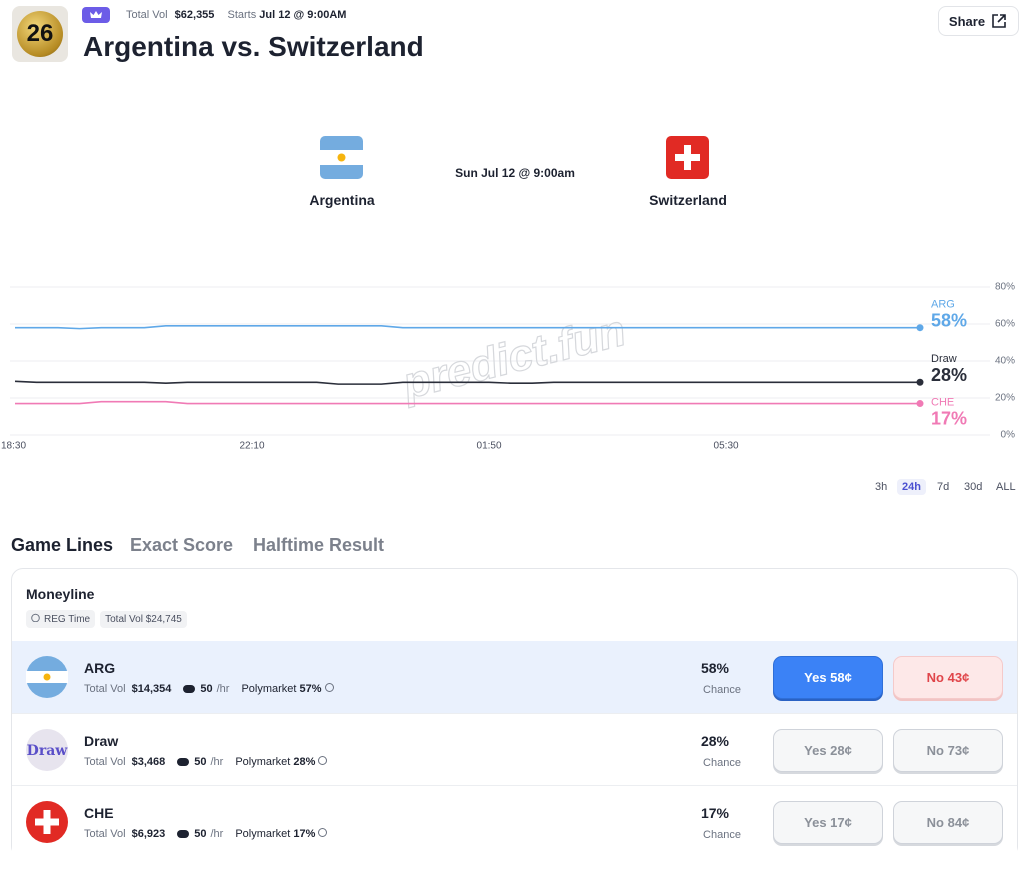  Describe the element at coordinates (489, 446) in the screenshot. I see `x-tick-label: 01:50` at that location.